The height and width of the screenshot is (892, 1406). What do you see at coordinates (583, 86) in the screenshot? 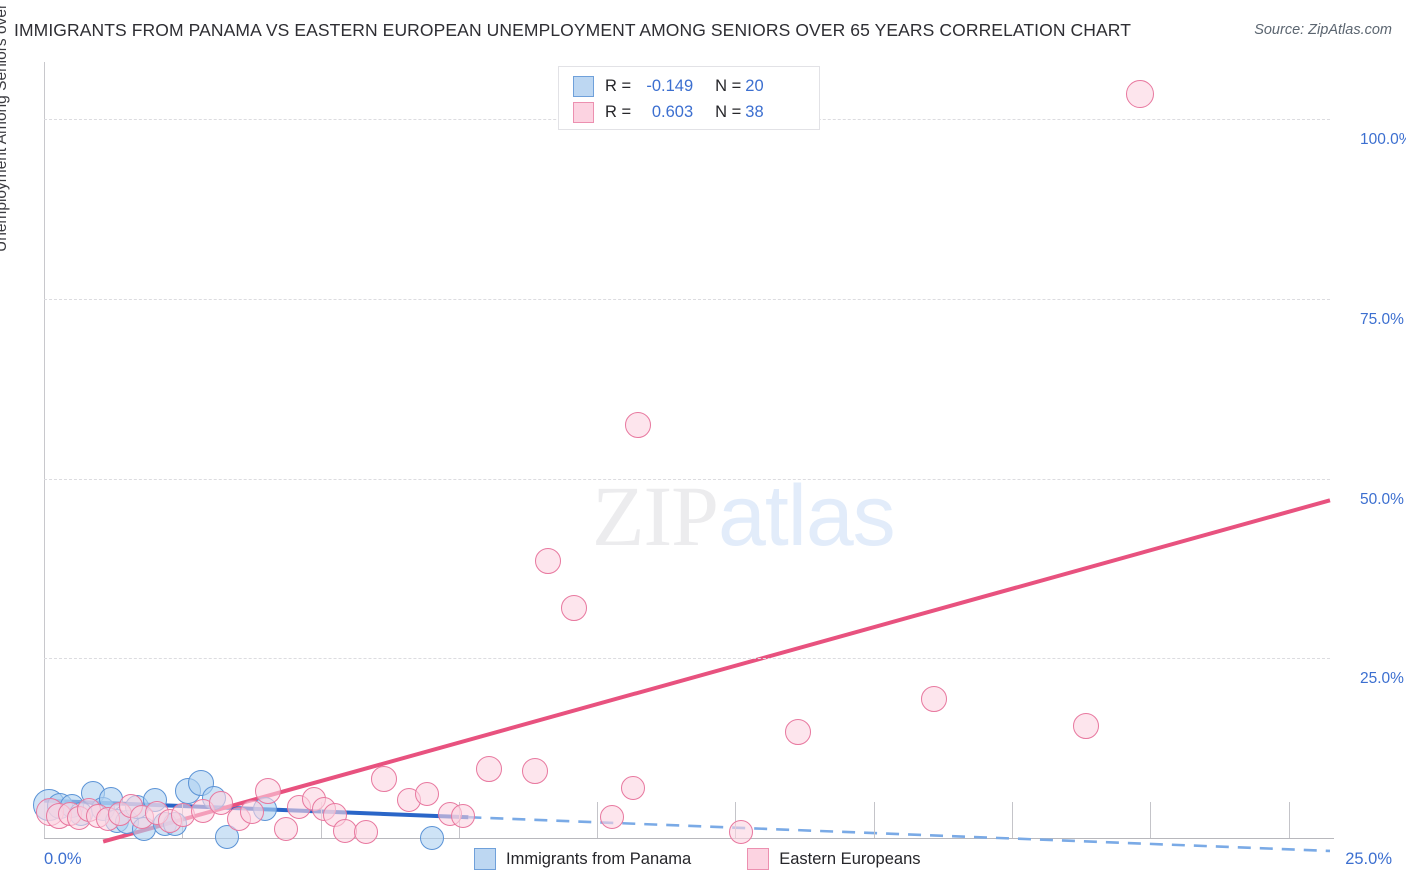
I see `legend-swatch-panama` at bounding box center [583, 86].